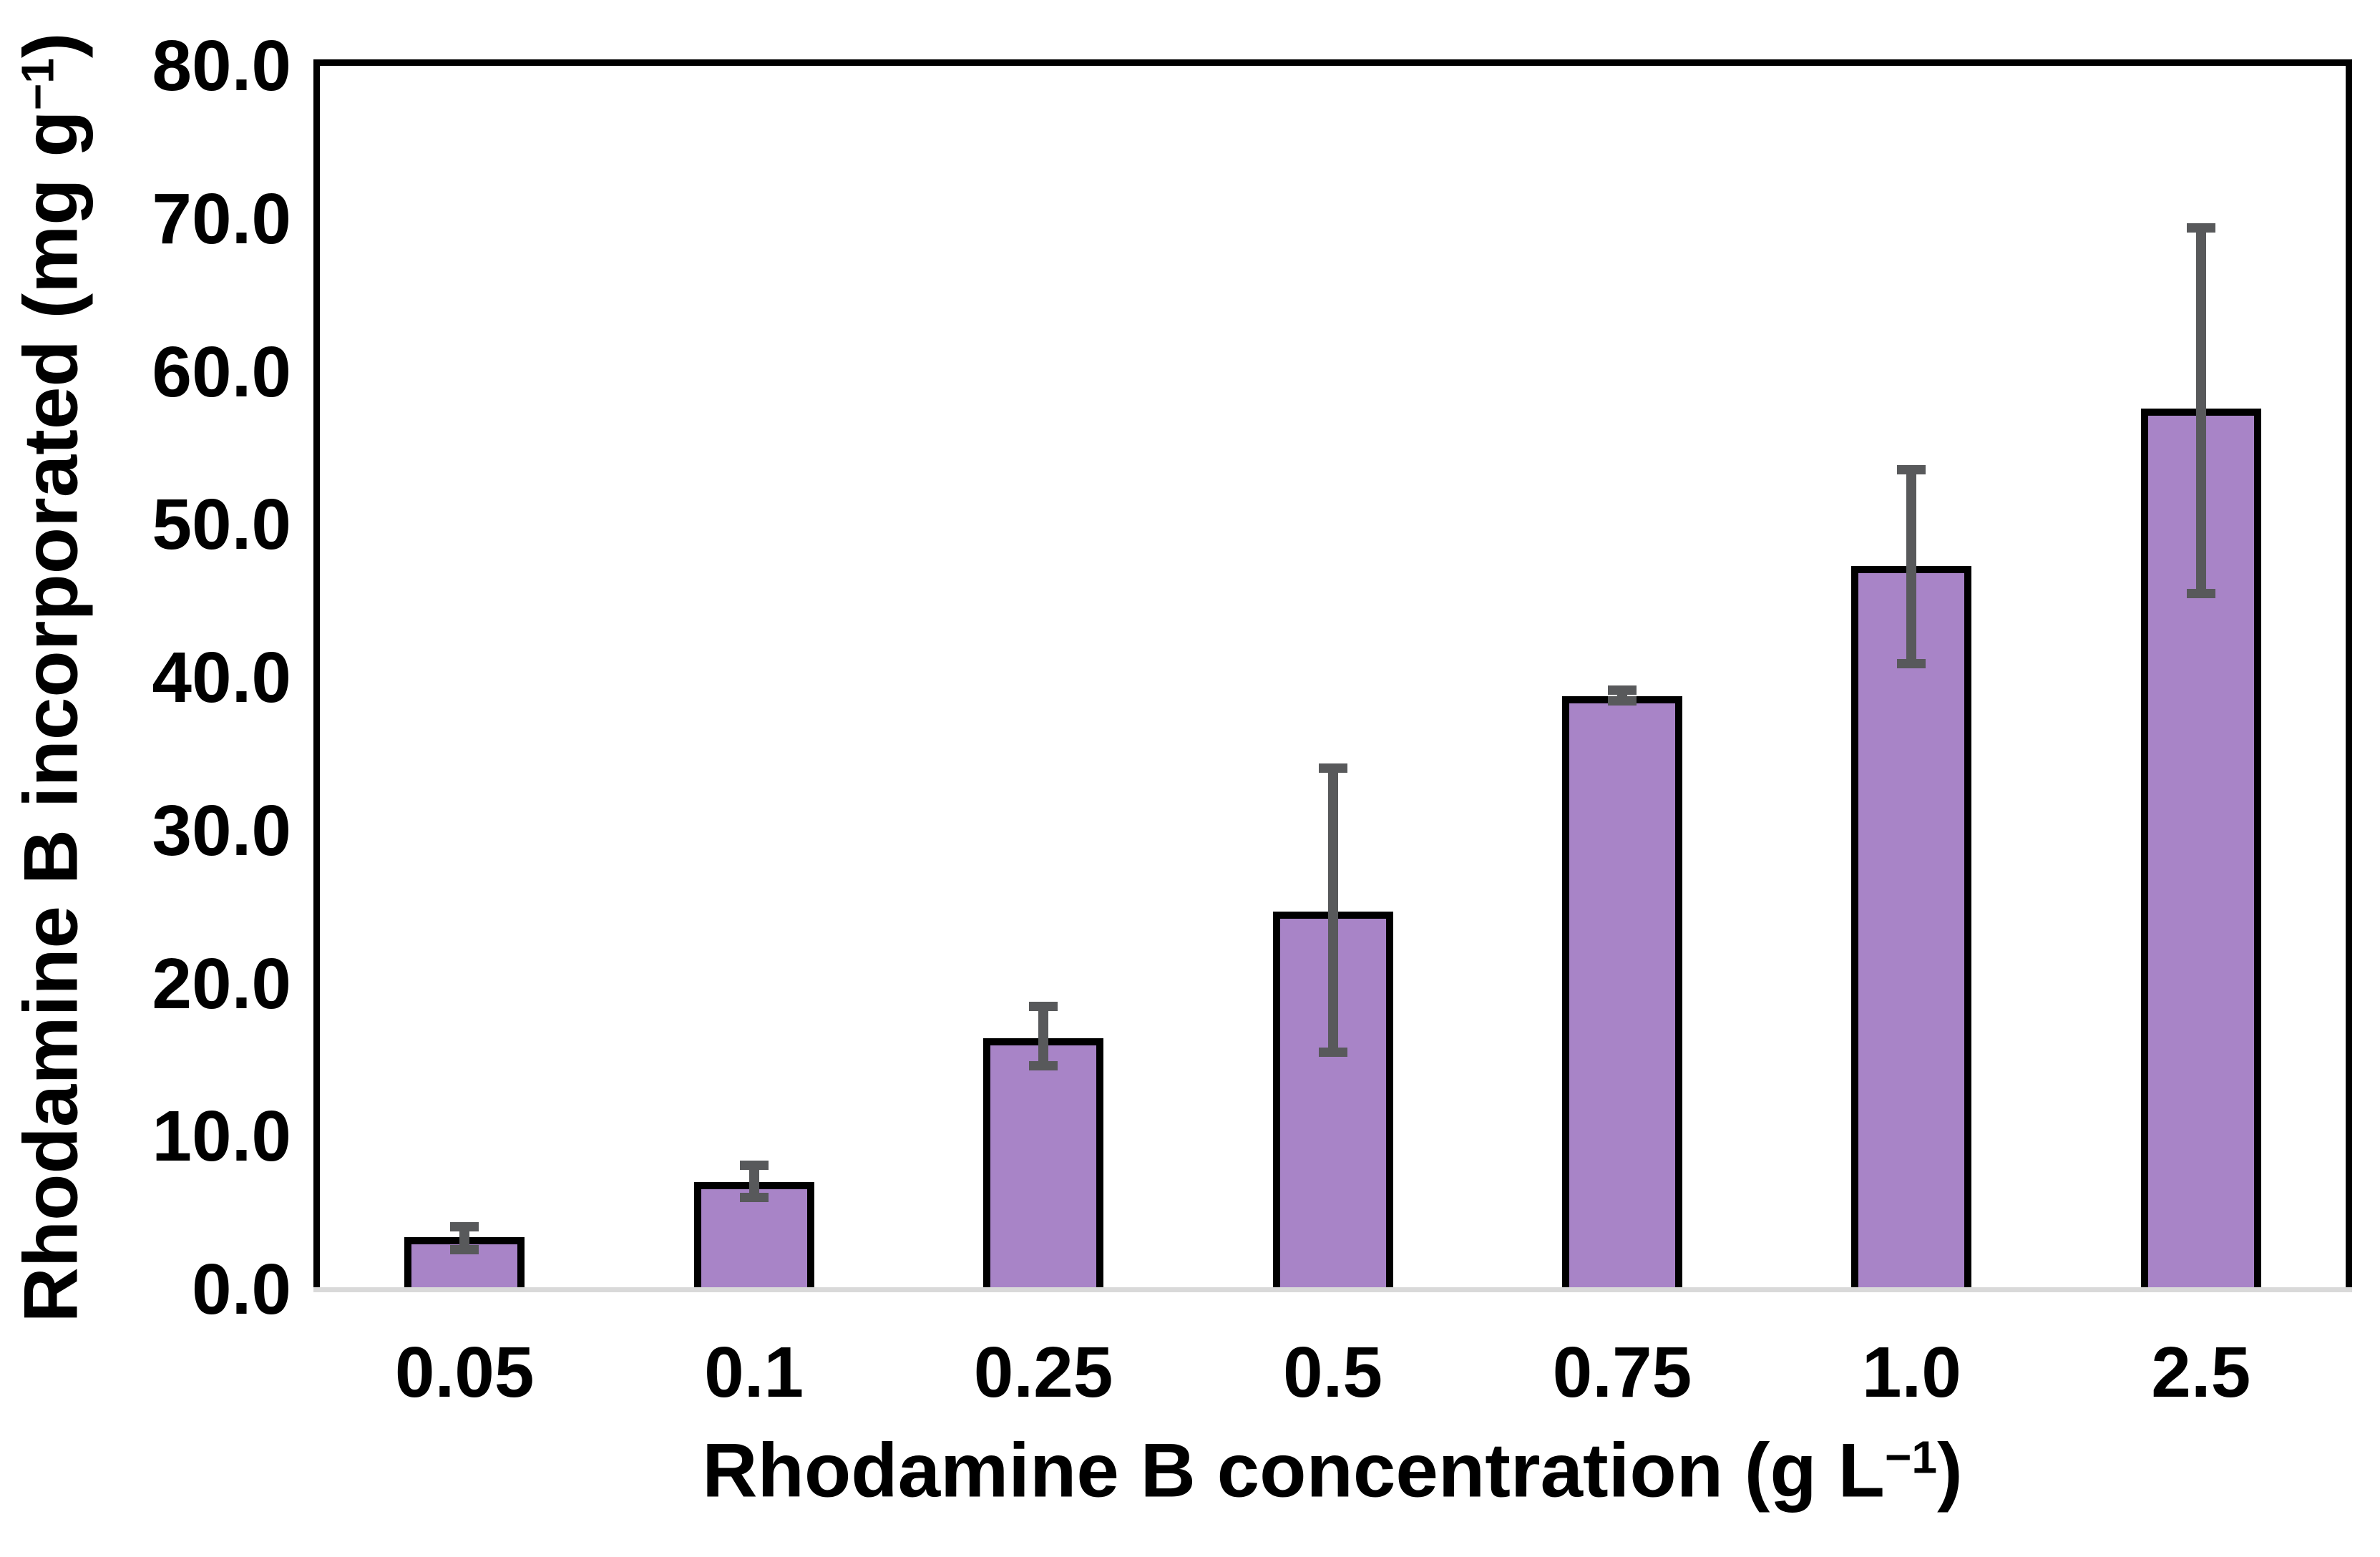  I want to click on x-tick-label: 0.5, so click(1332, 1372).